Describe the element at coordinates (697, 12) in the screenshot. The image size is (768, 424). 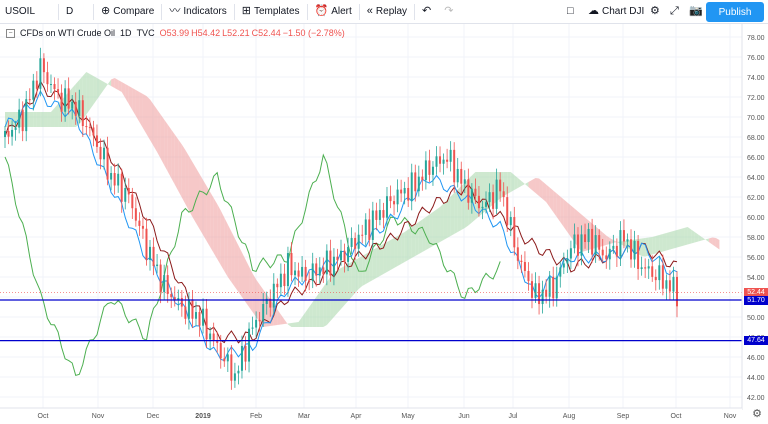
I see `snapshot-button: 📷` at that location.